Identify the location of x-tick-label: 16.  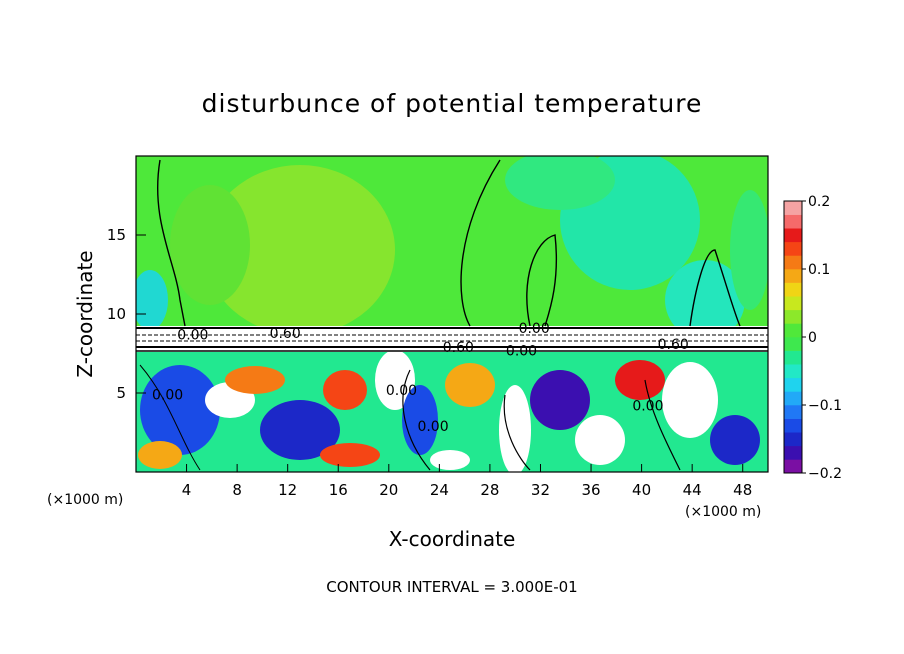
(338, 490).